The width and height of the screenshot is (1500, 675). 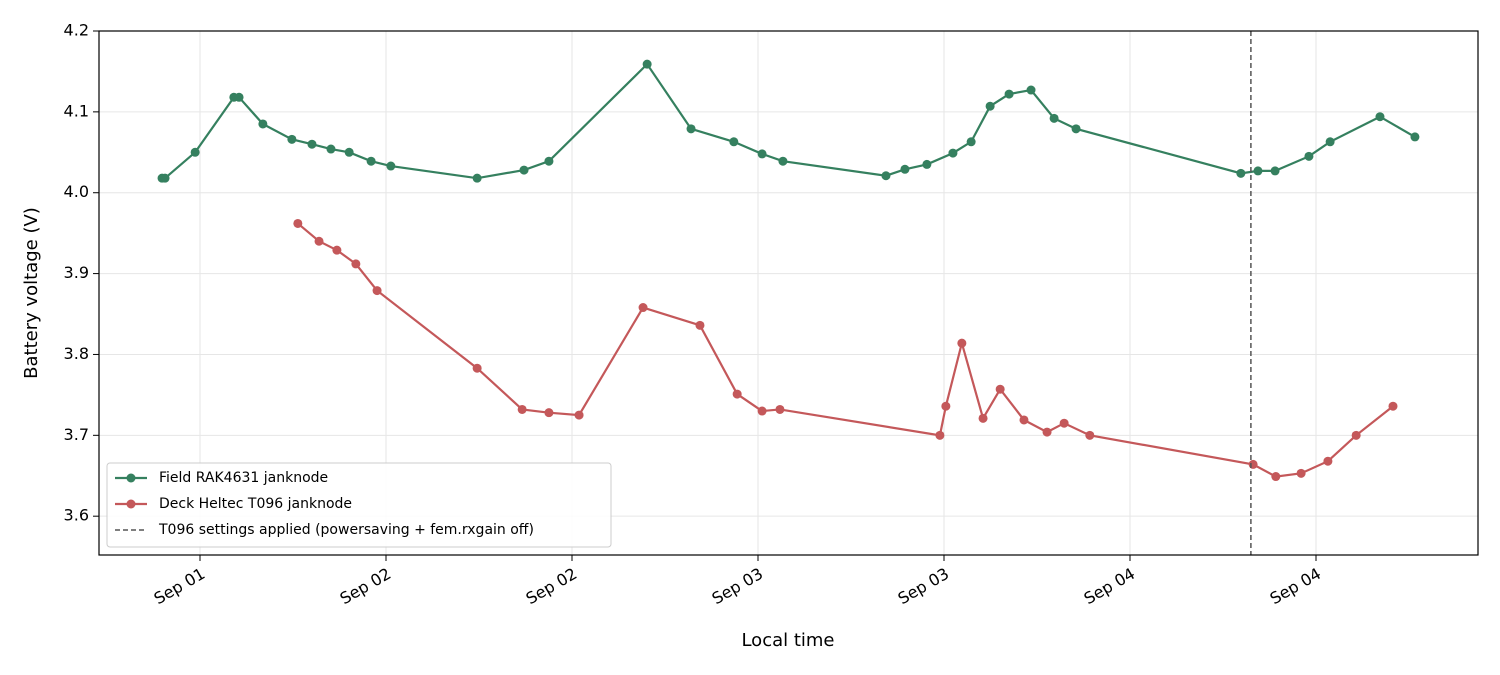 What do you see at coordinates (255, 504) in the screenshot?
I see `legend-label: Deck Heltec T096 janknode` at bounding box center [255, 504].